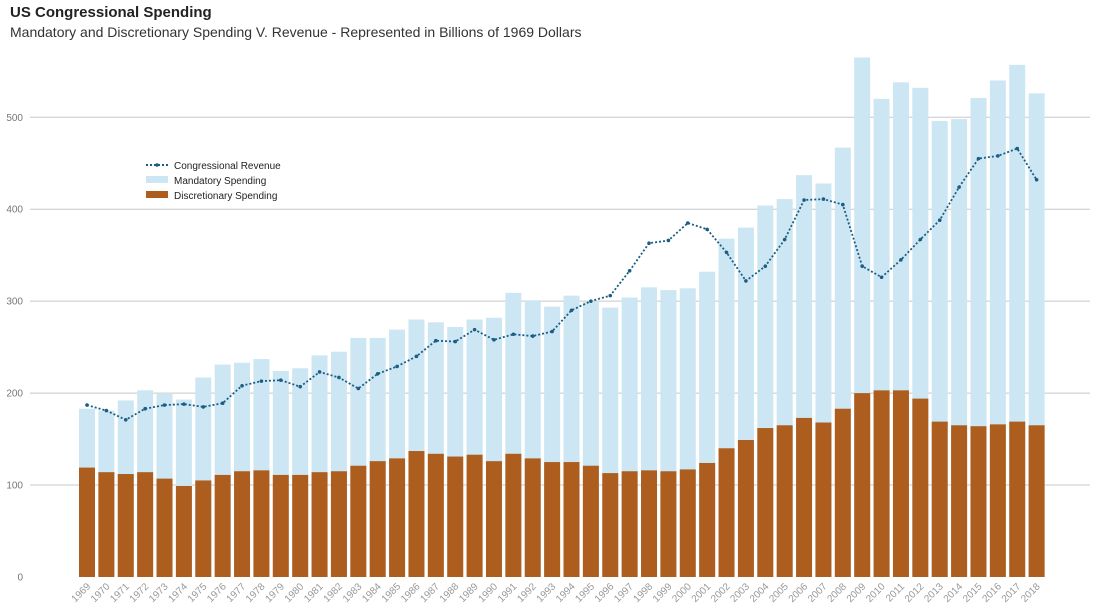  I want to click on legend-label-mandatory: Mandatory Spending, so click(220, 181).